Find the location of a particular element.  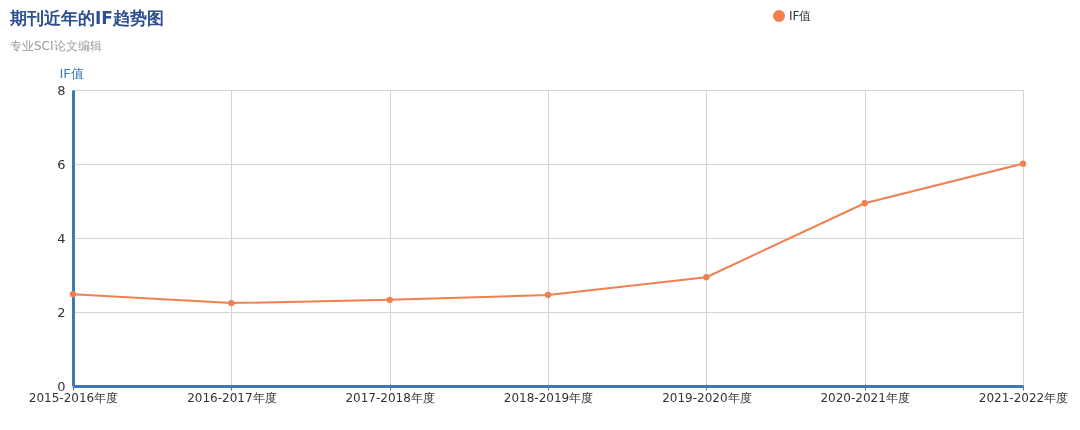

y-axis-title: IF值 is located at coordinates (71, 73).